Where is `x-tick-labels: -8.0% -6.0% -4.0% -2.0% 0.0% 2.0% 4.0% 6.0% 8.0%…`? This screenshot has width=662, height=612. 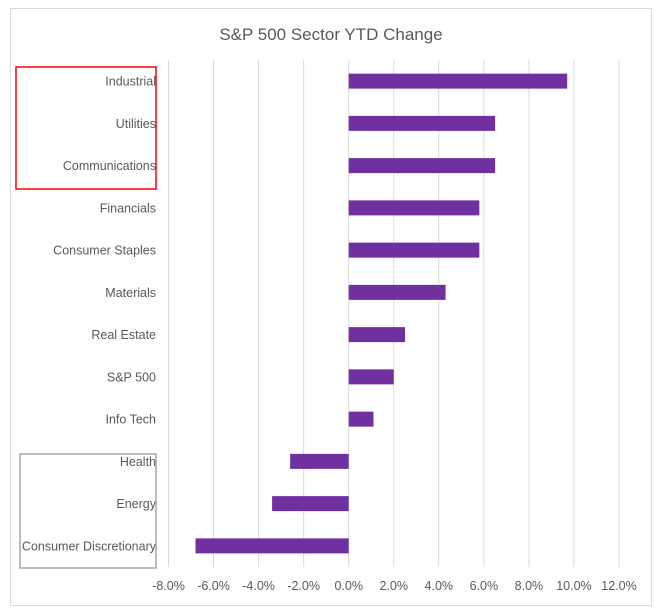 x-tick-labels: -8.0% -6.0% -4.0% -2.0% 0.0% 2.0% 4.0% 6.0% 8.0%… is located at coordinates (394, 586).